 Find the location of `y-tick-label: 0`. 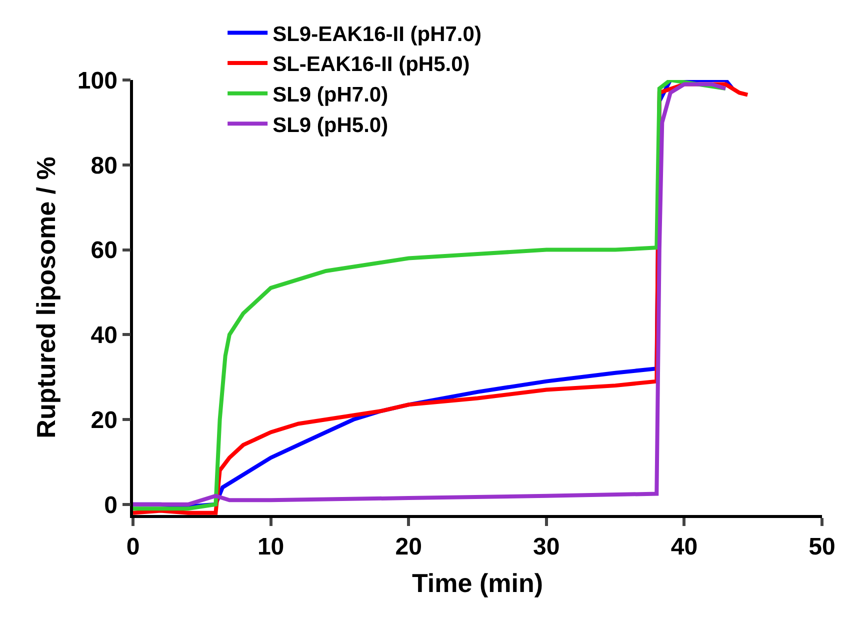

y-tick-label: 0 is located at coordinates (111, 505).